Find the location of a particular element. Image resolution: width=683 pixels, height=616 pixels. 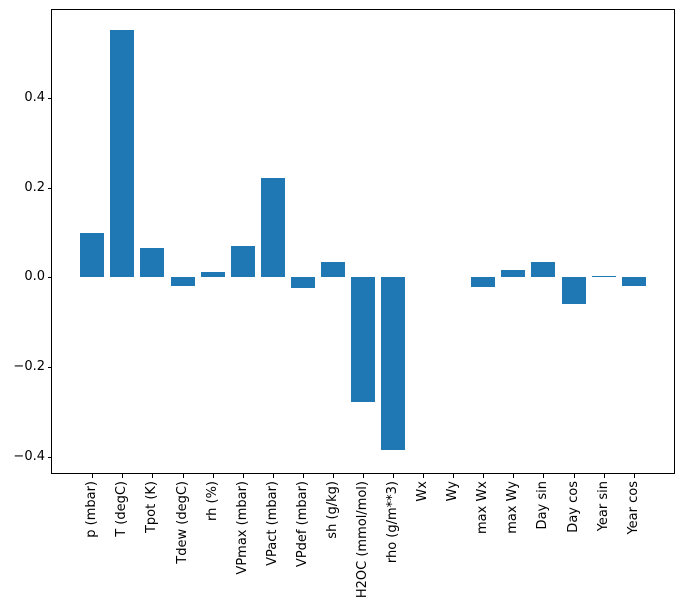

bar-t-degc is located at coordinates (122, 154).